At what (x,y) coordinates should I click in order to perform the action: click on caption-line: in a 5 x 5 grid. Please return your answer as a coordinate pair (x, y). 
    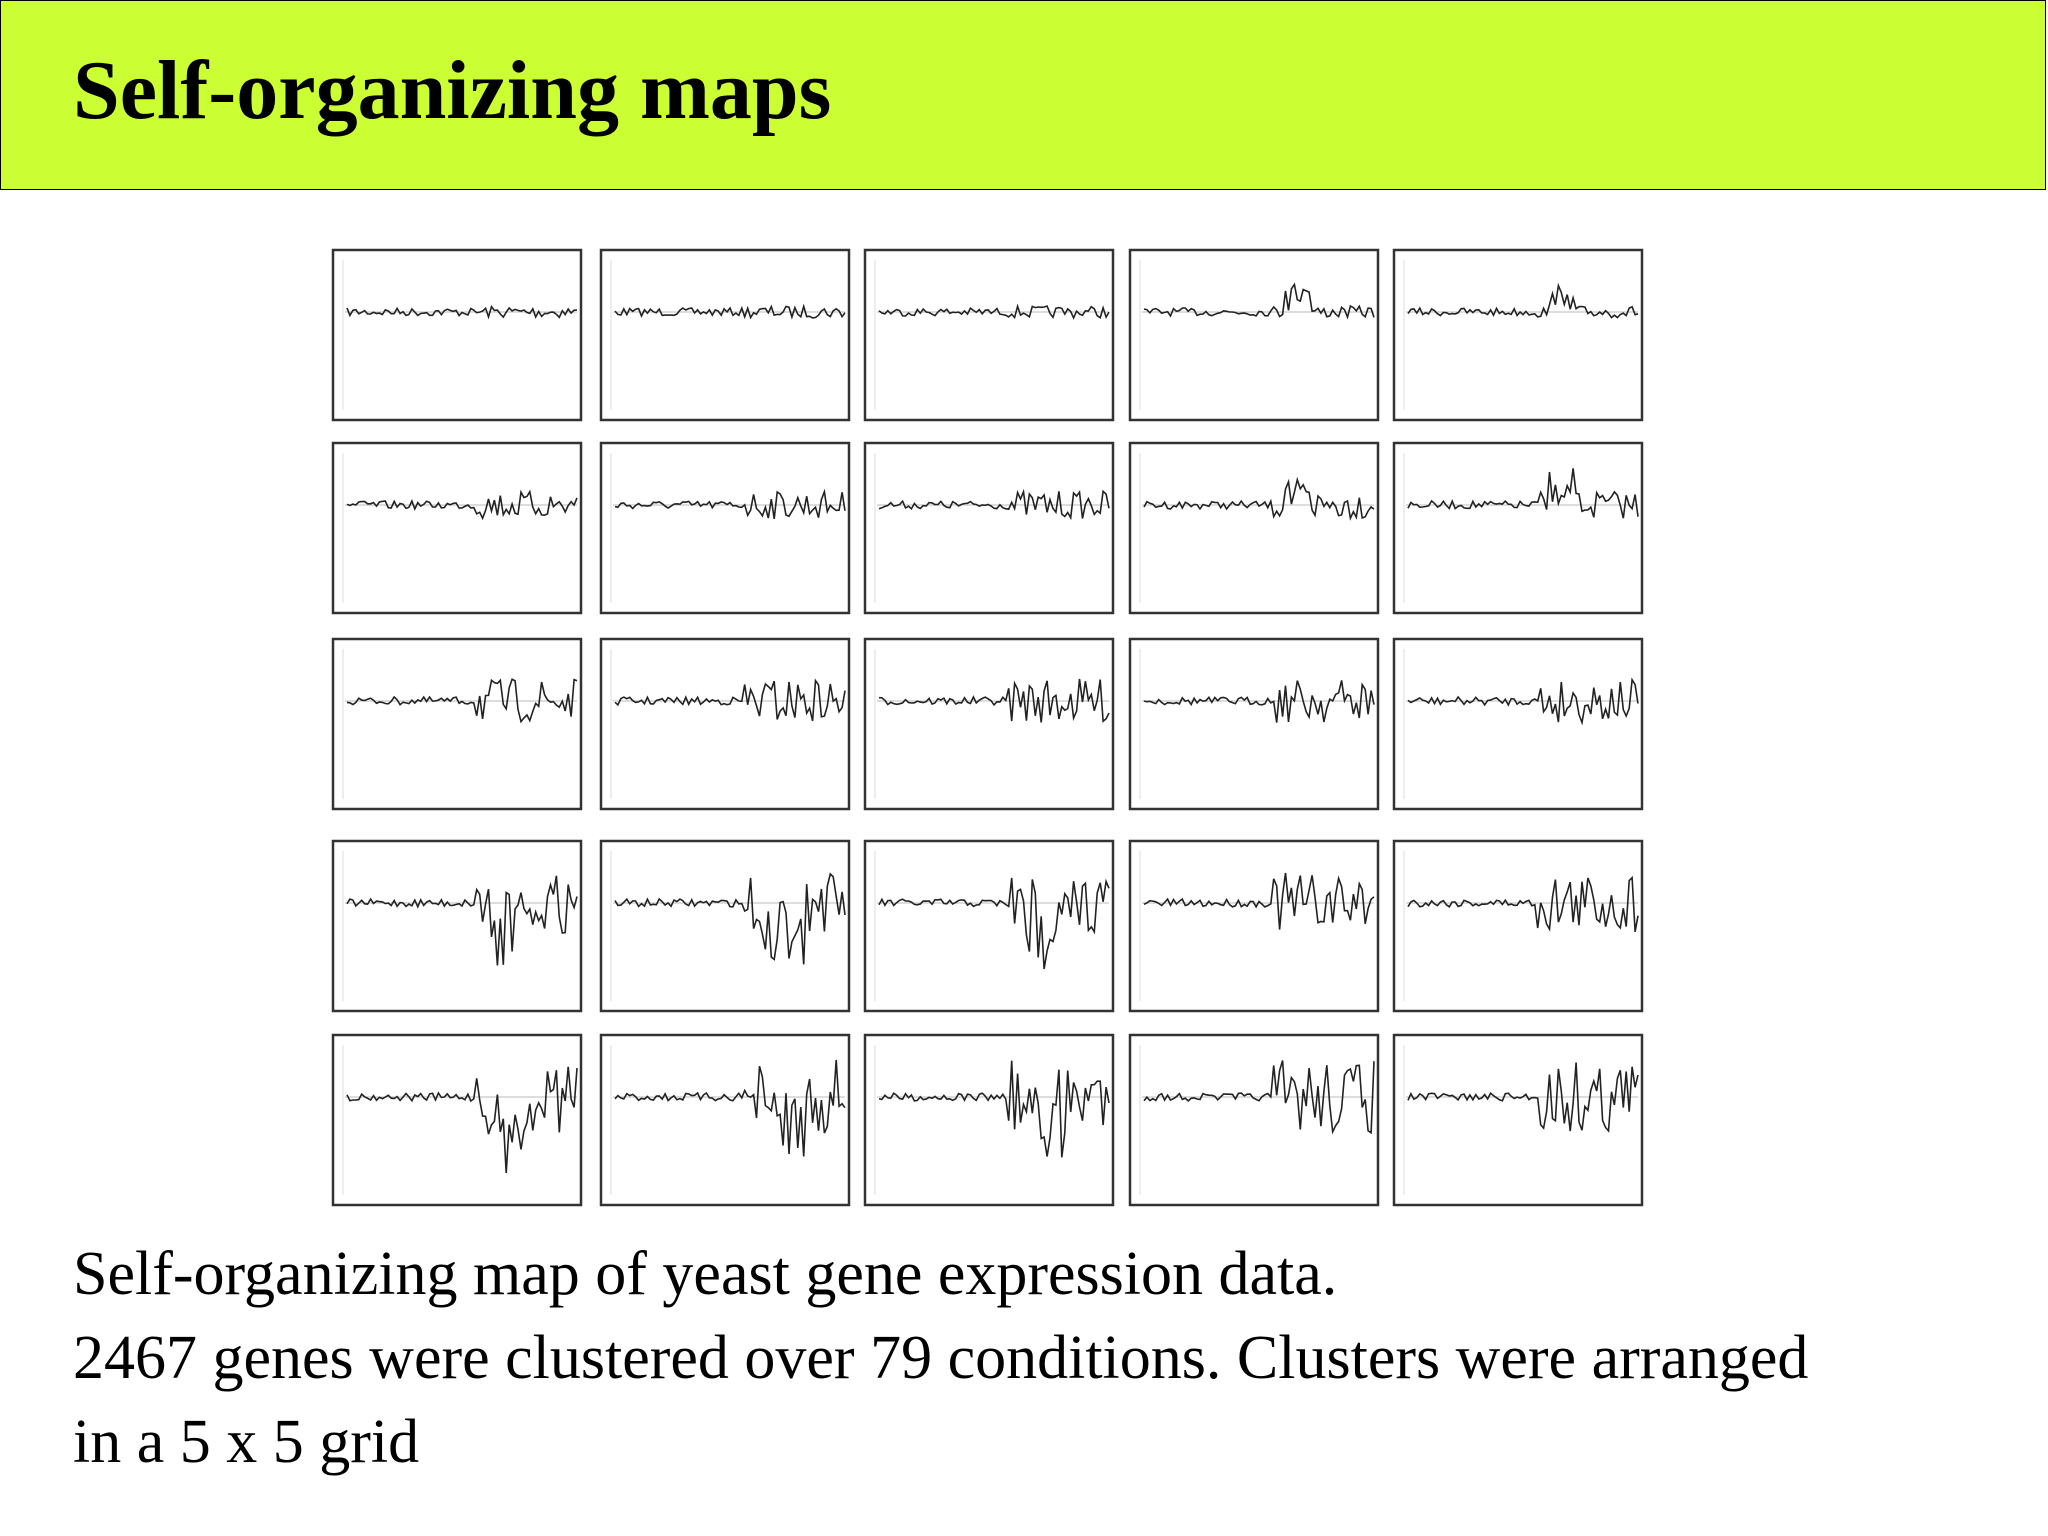
    Looking at the image, I should click on (246, 1442).